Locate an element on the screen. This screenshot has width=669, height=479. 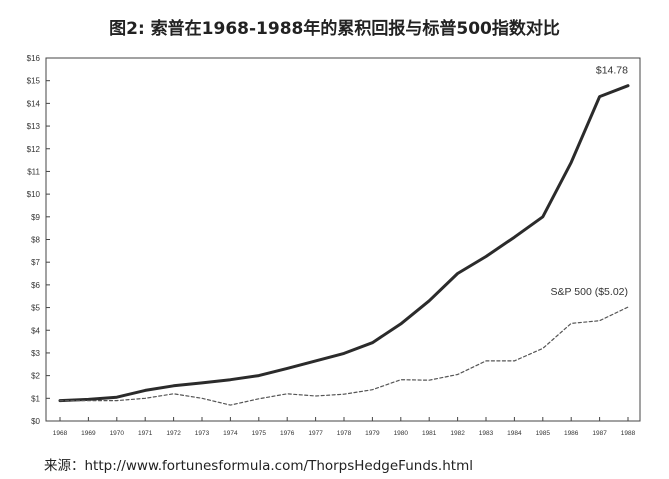
x-tick-label: 1973 is located at coordinates (202, 433).